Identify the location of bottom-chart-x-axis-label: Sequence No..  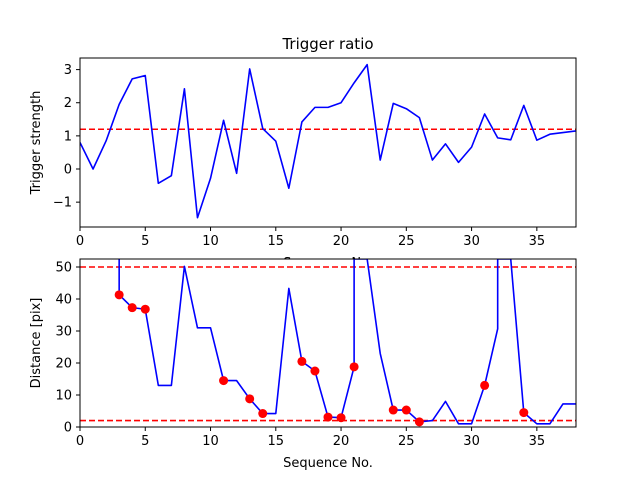
(328, 463).